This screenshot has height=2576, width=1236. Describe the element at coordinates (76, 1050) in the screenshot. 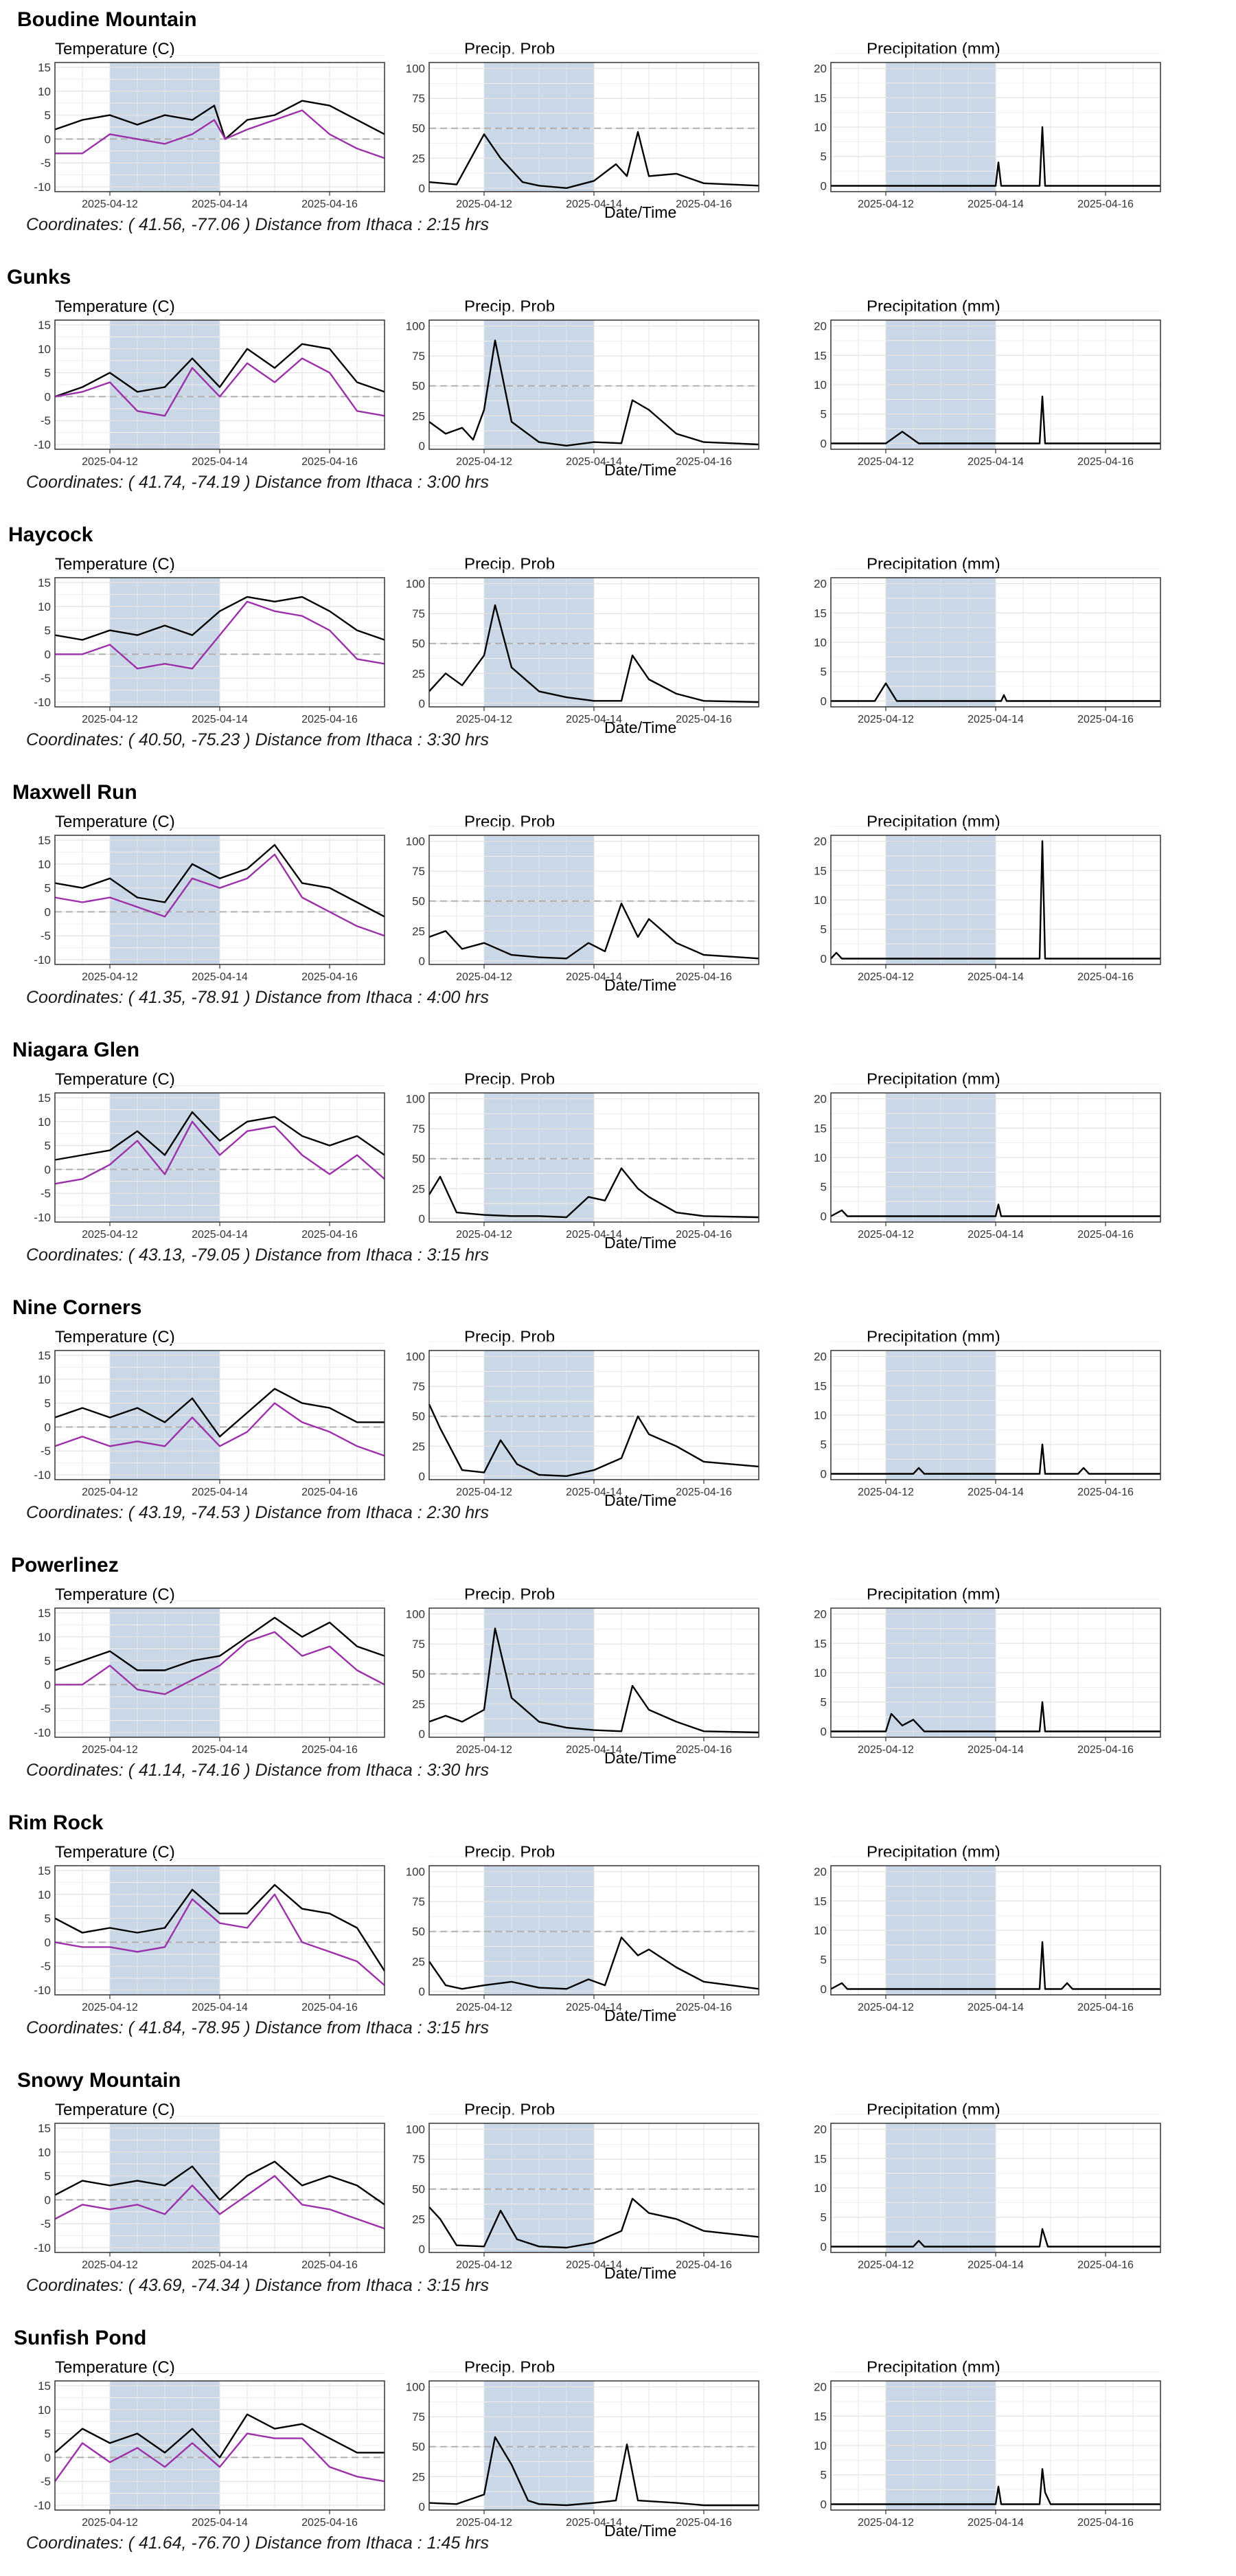

I see `location-title: Niagara Glen` at that location.